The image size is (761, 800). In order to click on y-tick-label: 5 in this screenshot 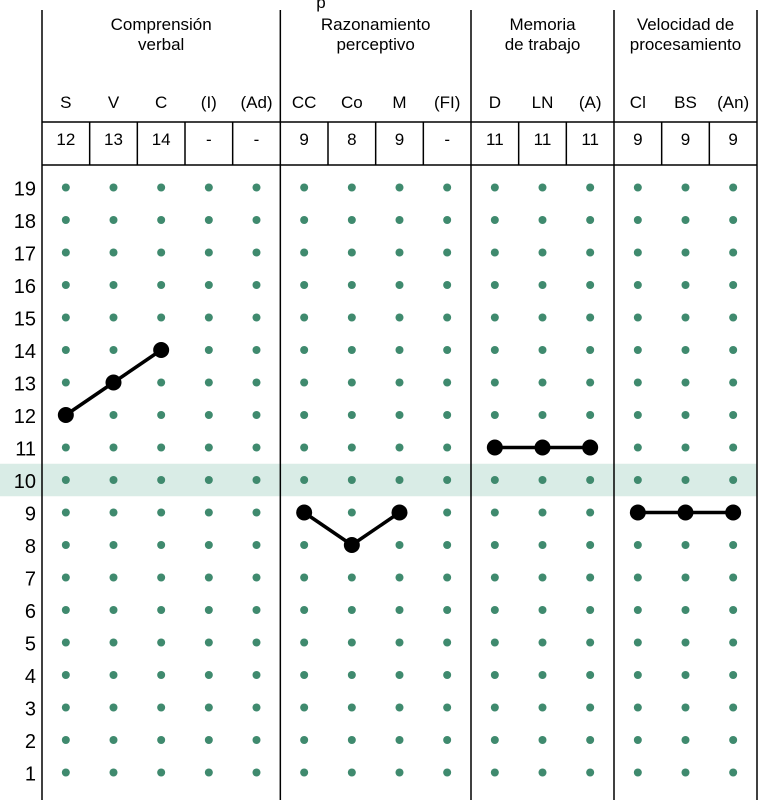, I will do `click(30, 645)`.